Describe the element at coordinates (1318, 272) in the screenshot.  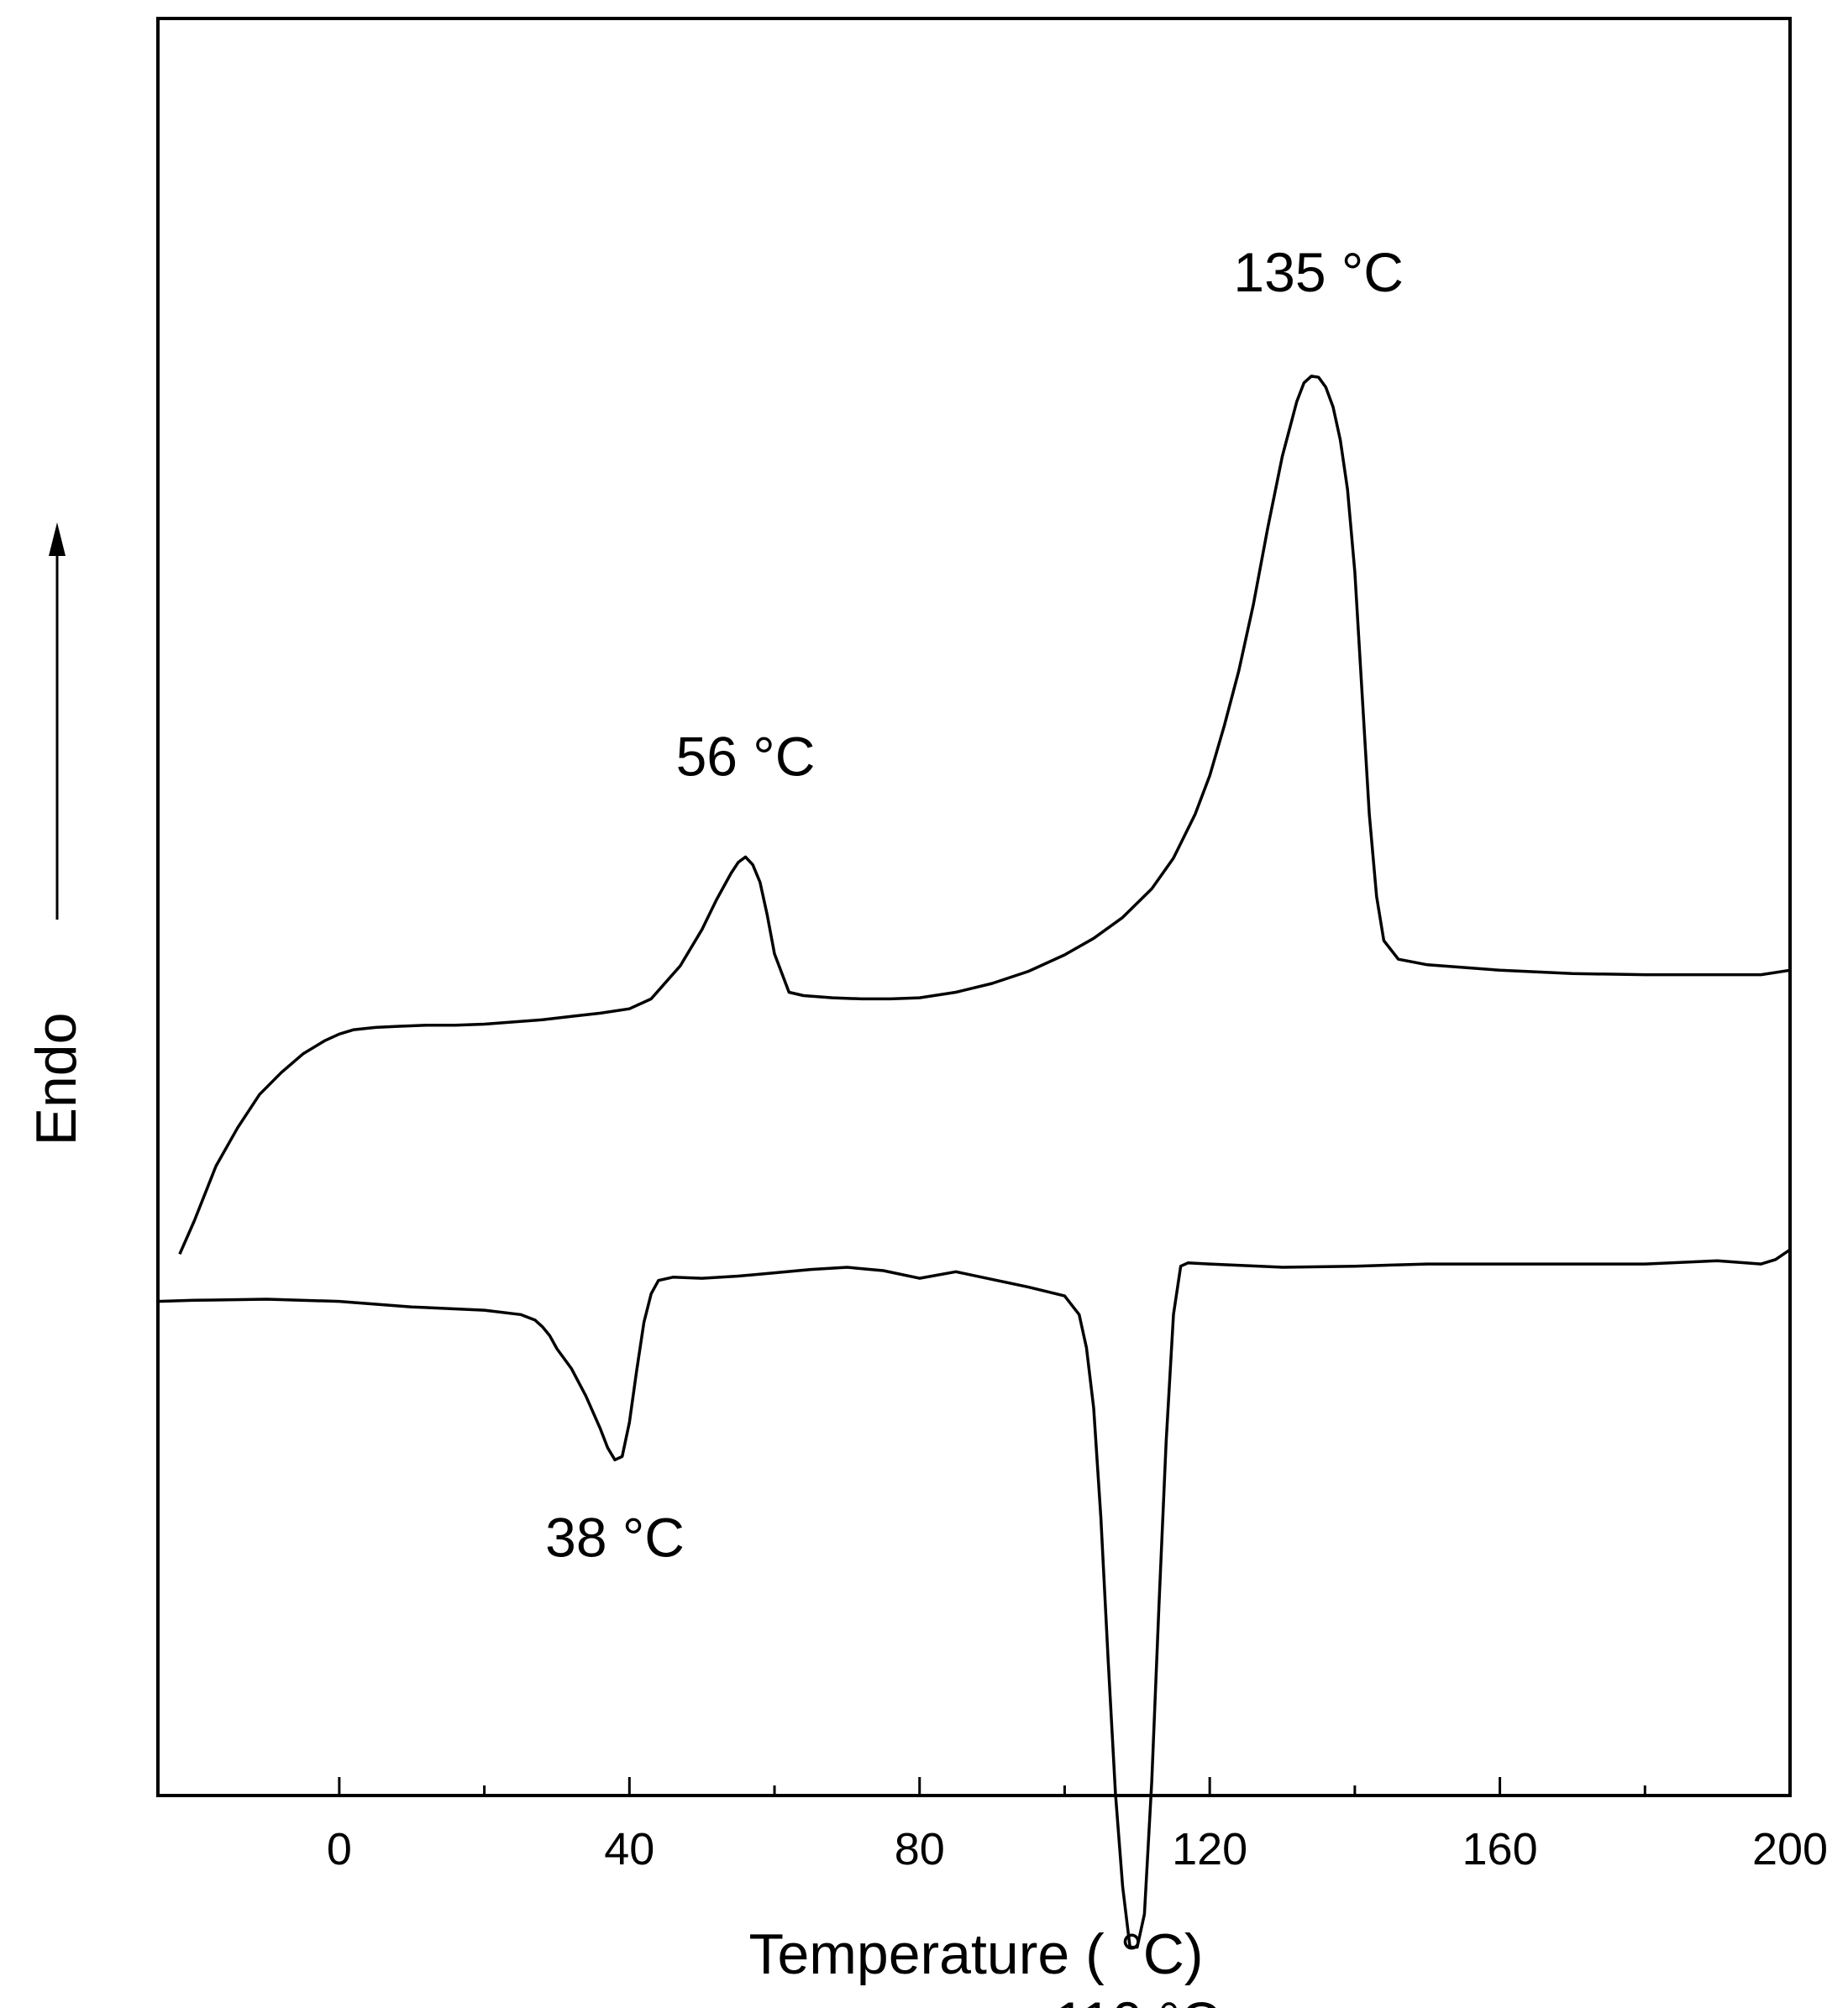
I see `peak-label: 135 °C` at that location.